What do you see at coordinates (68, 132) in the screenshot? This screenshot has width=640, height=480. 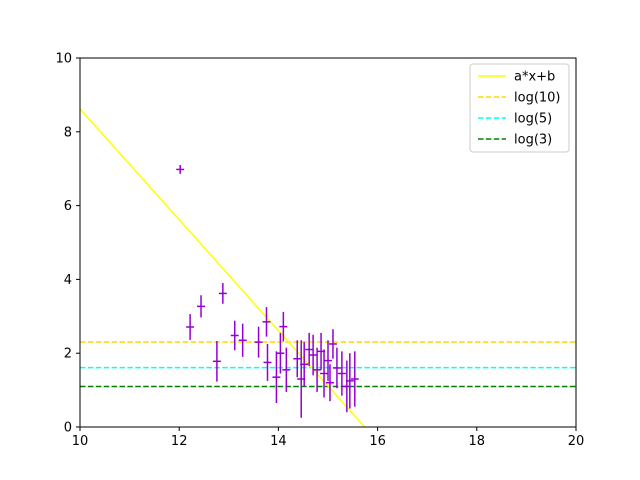 I see `y-tick-label: 8` at bounding box center [68, 132].